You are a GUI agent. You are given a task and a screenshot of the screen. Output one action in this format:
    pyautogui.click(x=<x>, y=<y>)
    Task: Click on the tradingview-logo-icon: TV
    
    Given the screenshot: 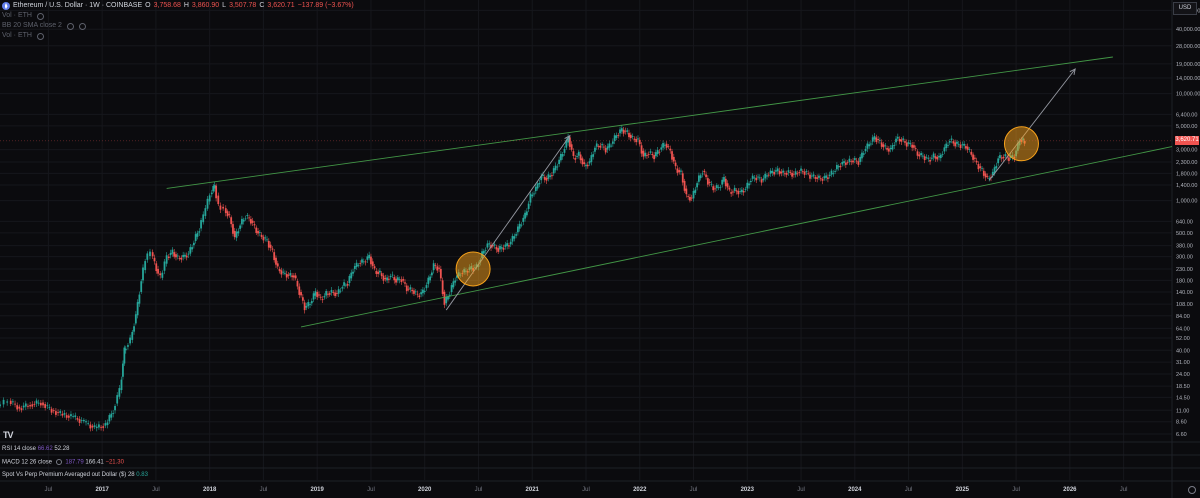 What is the action you would take?
    pyautogui.click(x=8, y=435)
    